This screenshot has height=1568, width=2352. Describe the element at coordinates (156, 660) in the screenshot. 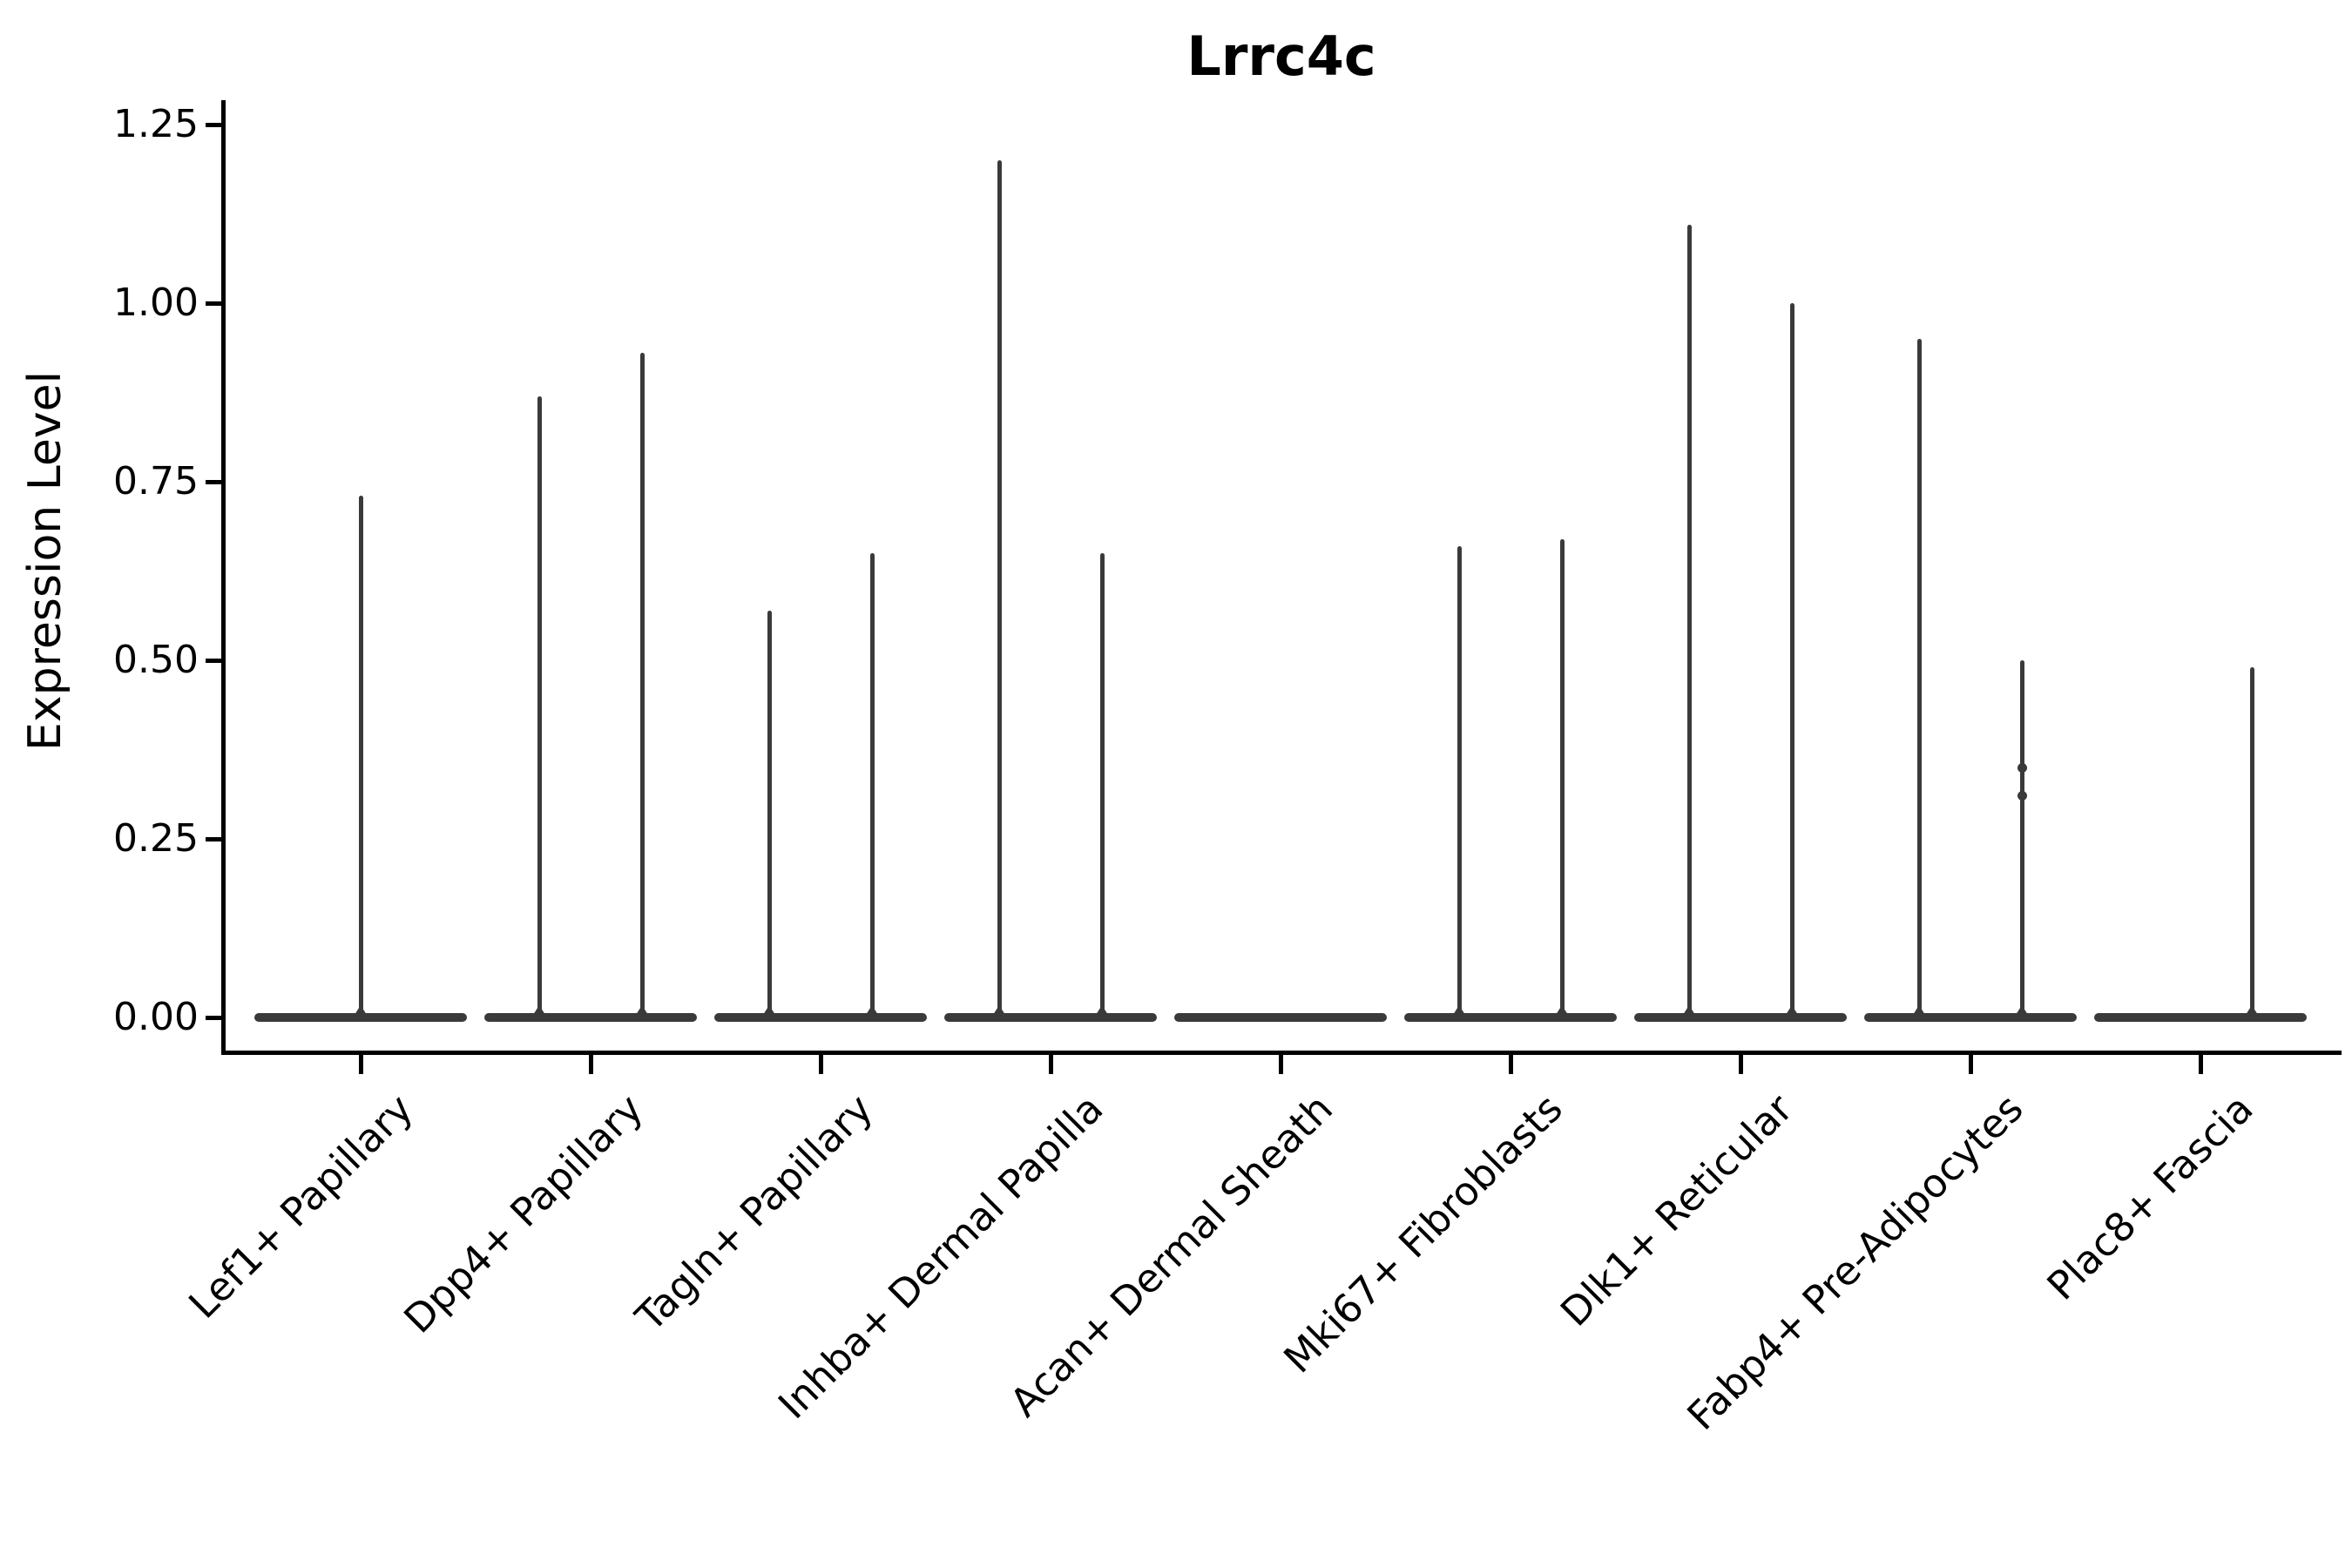

I see `y-tick-label: 0.50` at that location.